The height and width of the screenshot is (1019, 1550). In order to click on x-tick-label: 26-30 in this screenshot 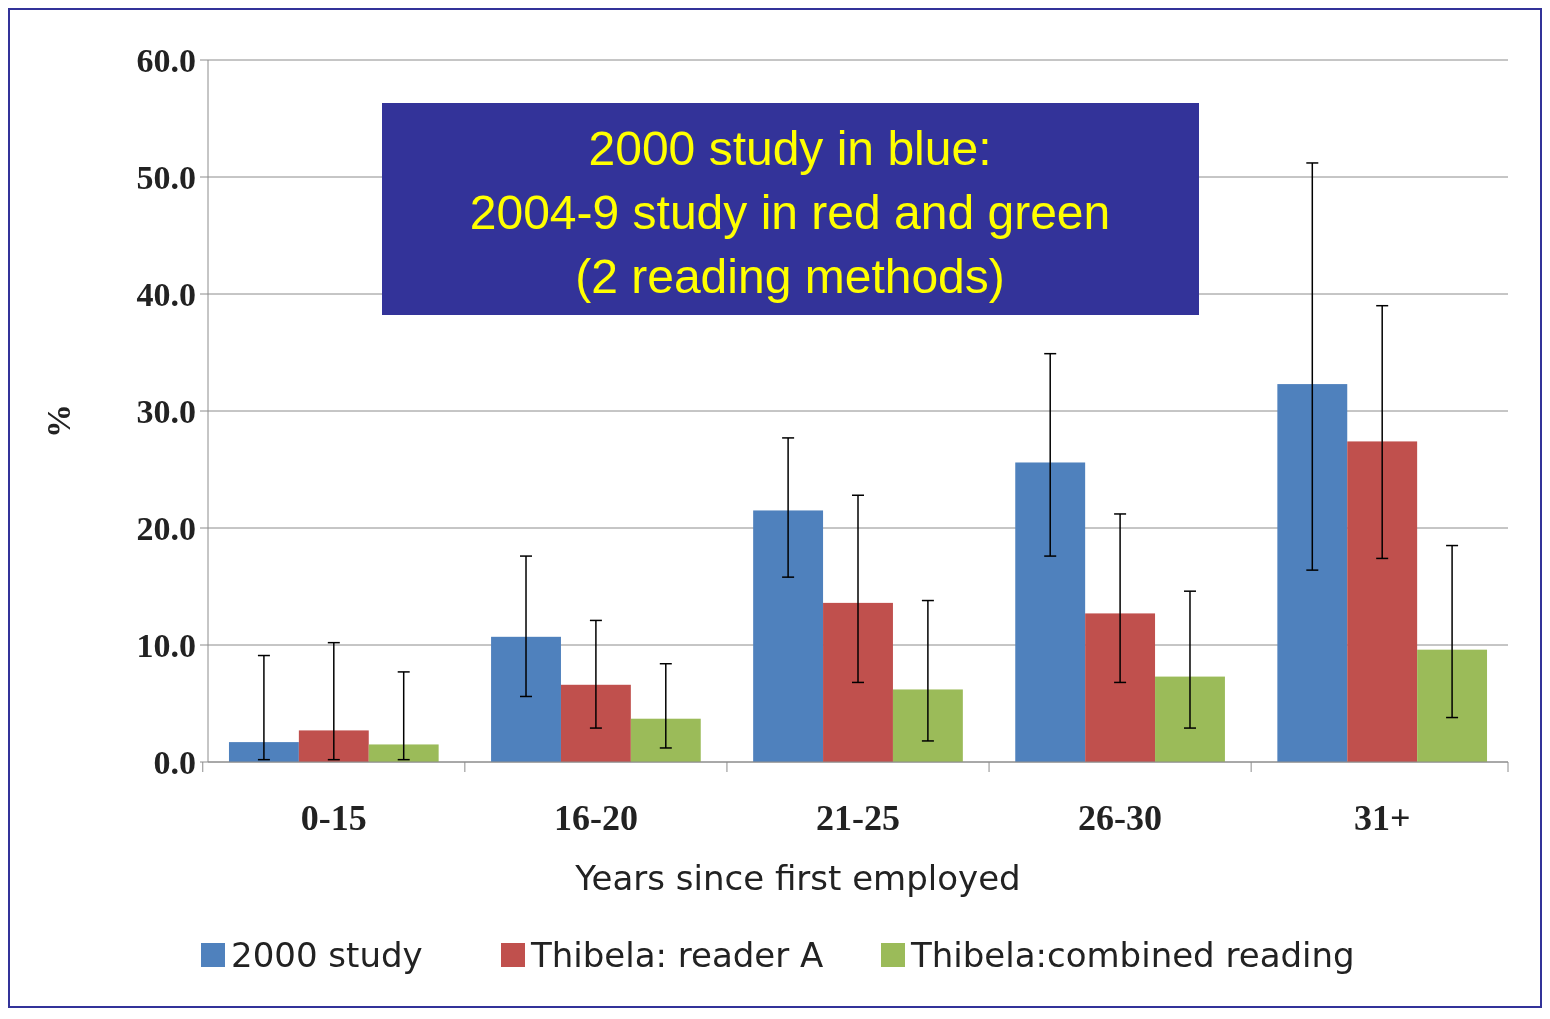, I will do `click(1120, 818)`.